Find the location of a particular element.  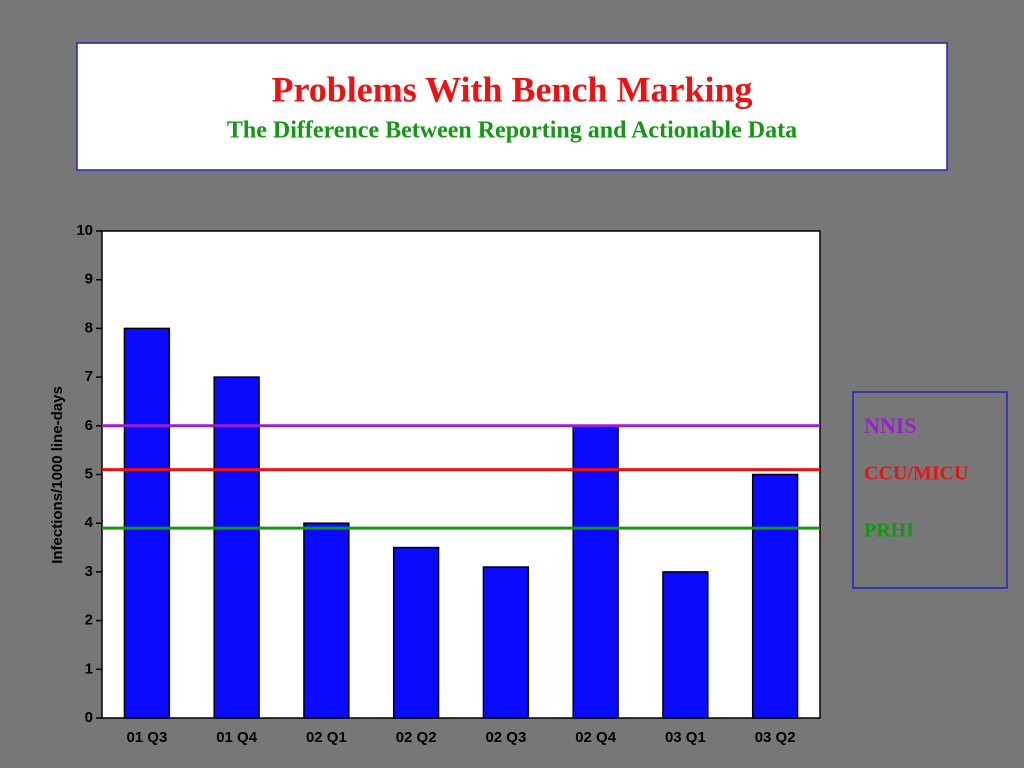

title-box is located at coordinates (512, 106).